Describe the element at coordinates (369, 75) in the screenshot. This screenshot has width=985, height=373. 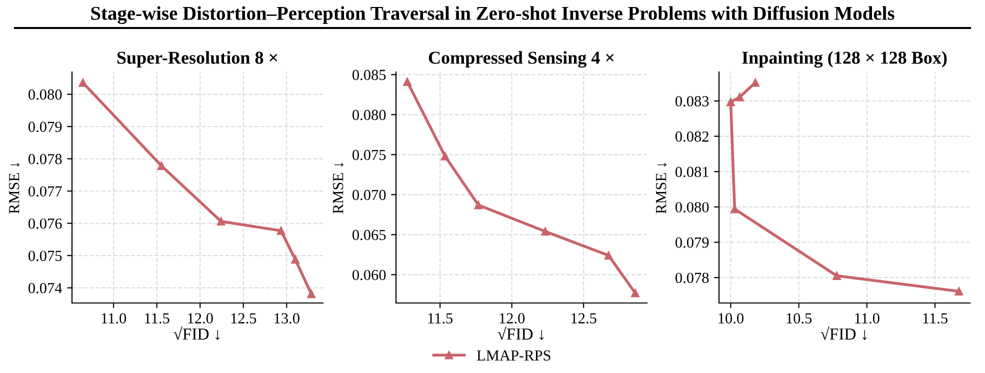
I see `y-tick-label: 0.085` at that location.